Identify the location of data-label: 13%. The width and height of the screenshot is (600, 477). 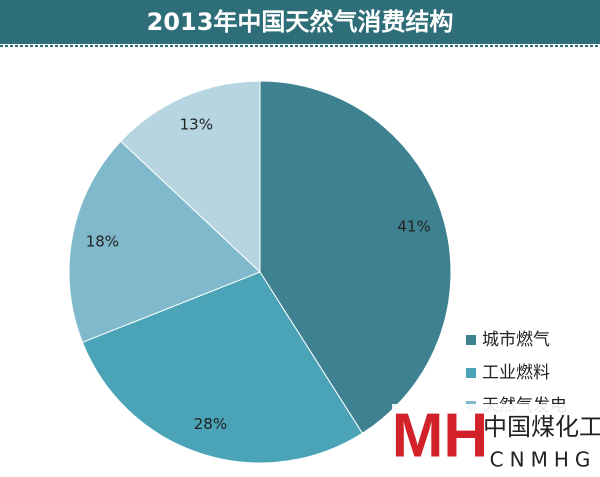
(196, 124).